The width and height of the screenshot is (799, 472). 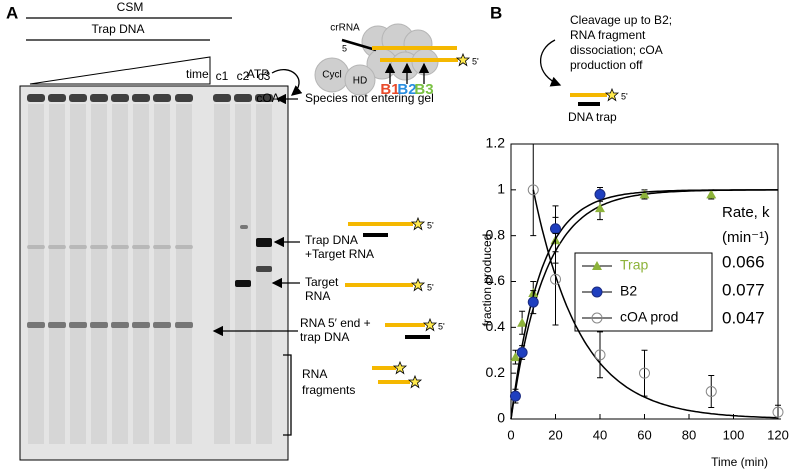 What do you see at coordinates (389, 89) in the screenshot?
I see `site-label: B1` at bounding box center [389, 89].